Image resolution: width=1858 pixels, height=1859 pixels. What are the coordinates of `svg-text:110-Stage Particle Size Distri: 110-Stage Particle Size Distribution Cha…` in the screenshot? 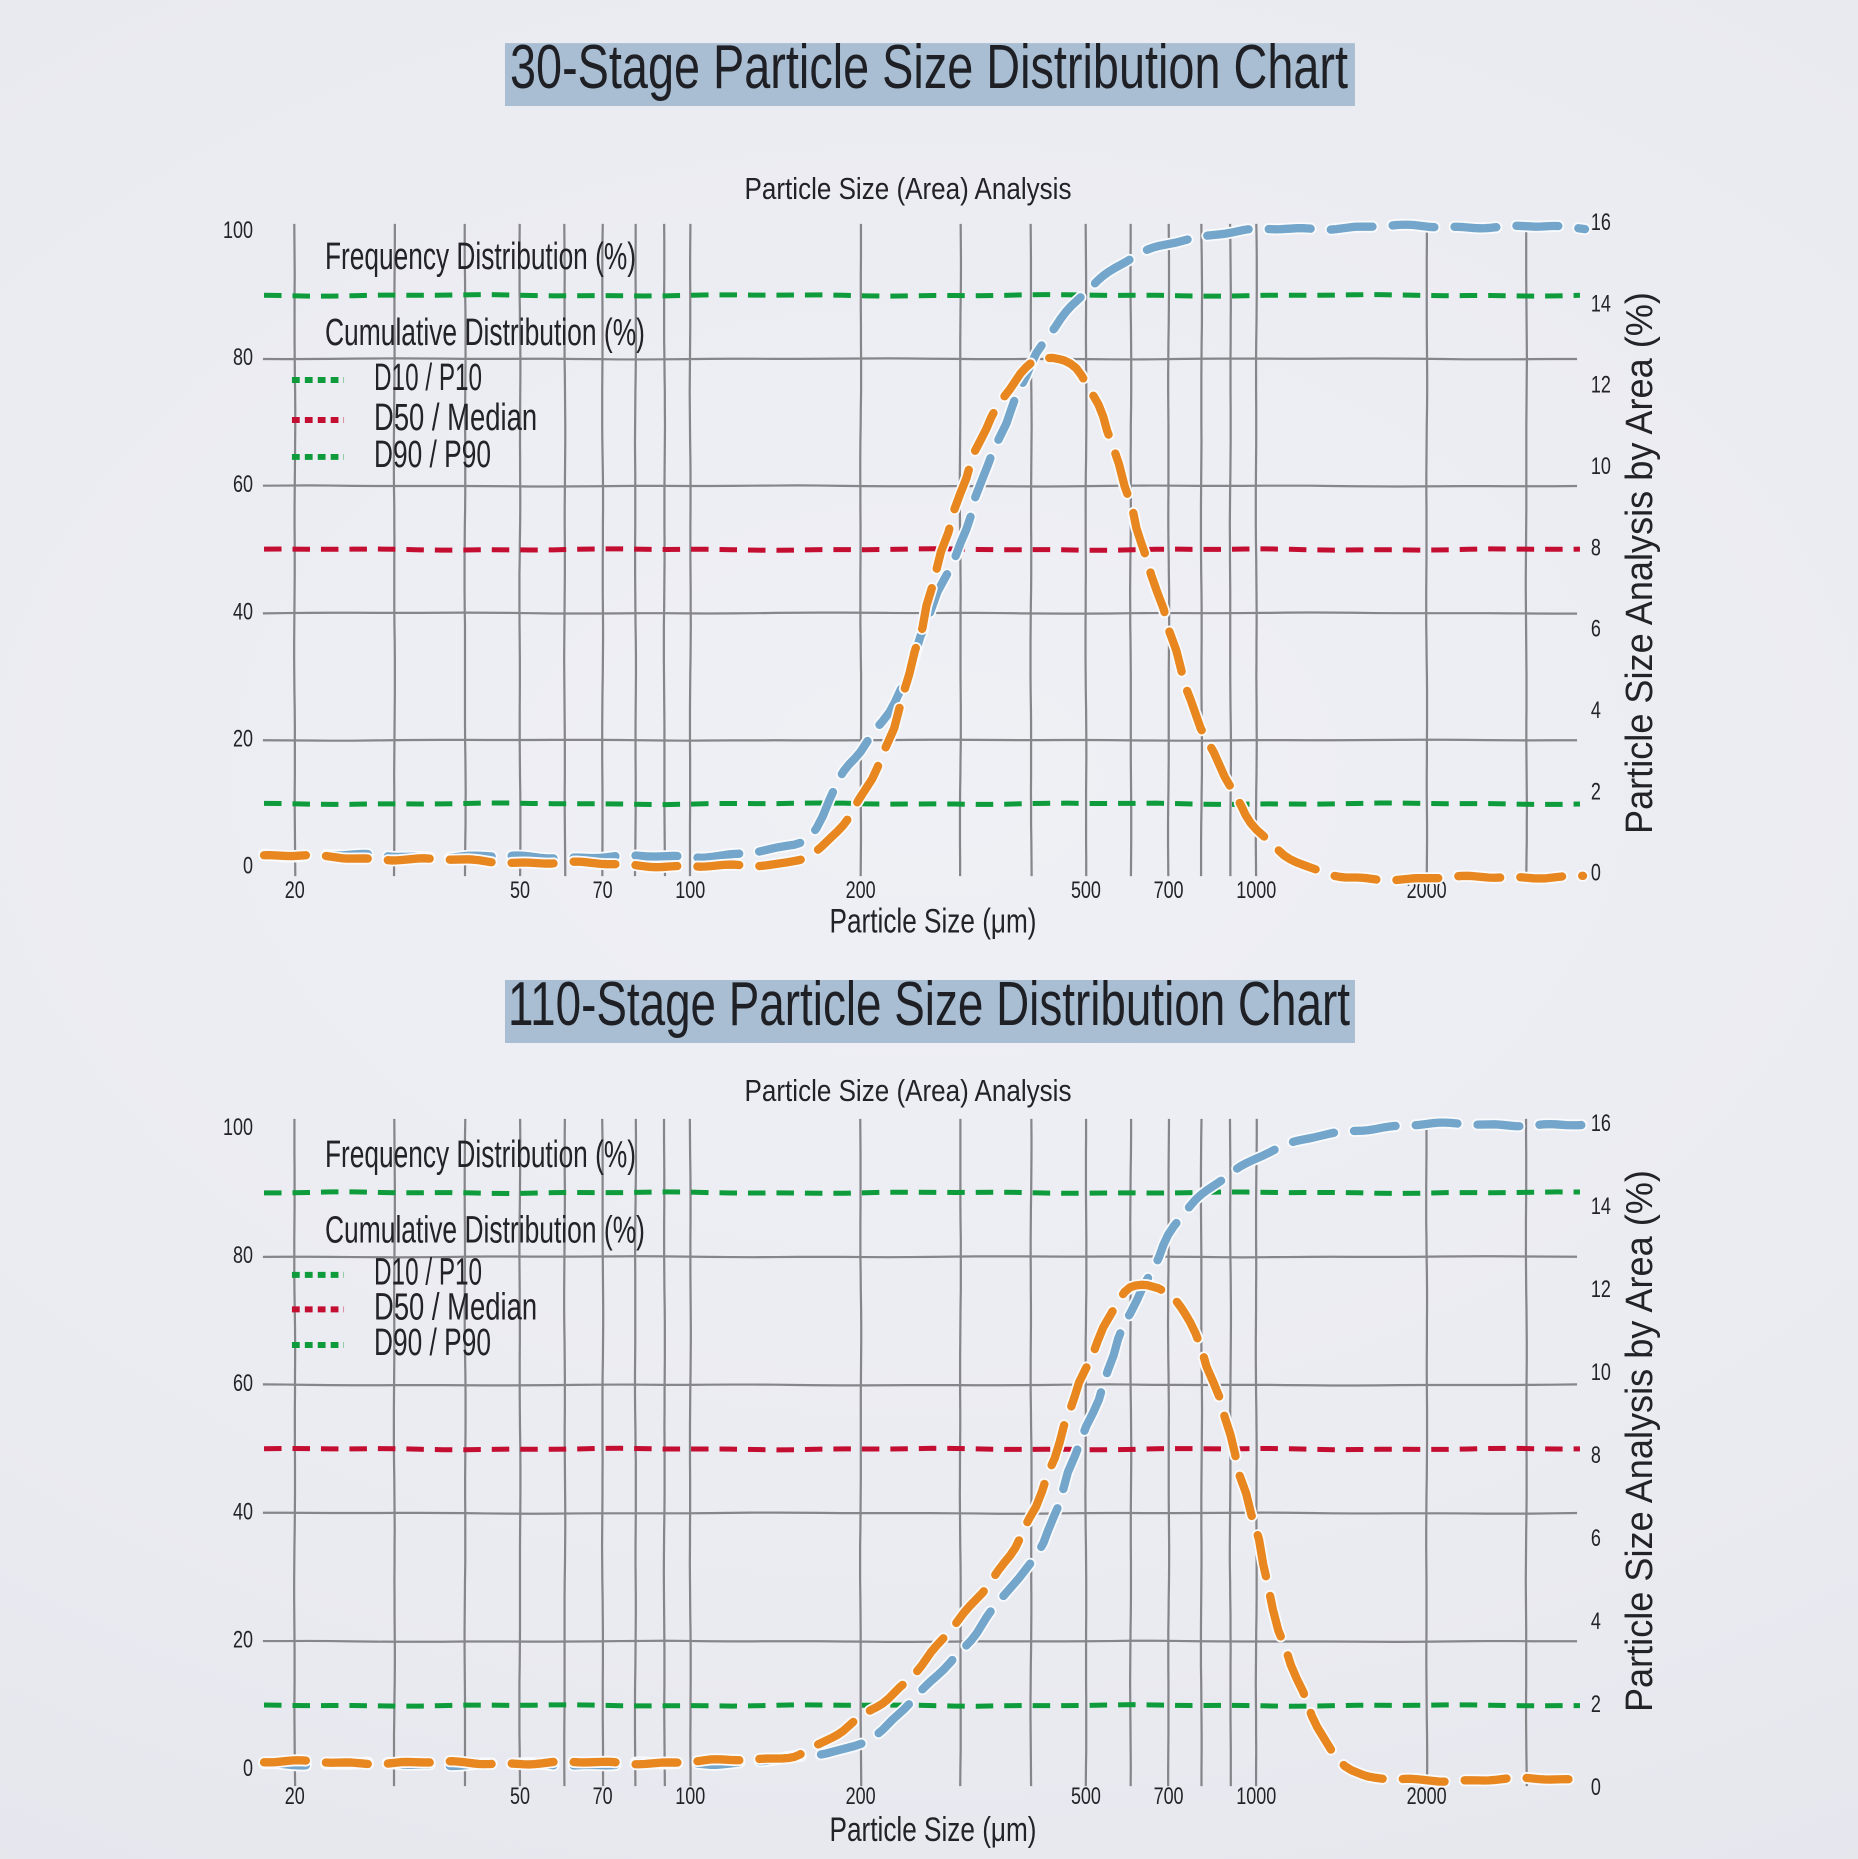 It's located at (929, 1004).